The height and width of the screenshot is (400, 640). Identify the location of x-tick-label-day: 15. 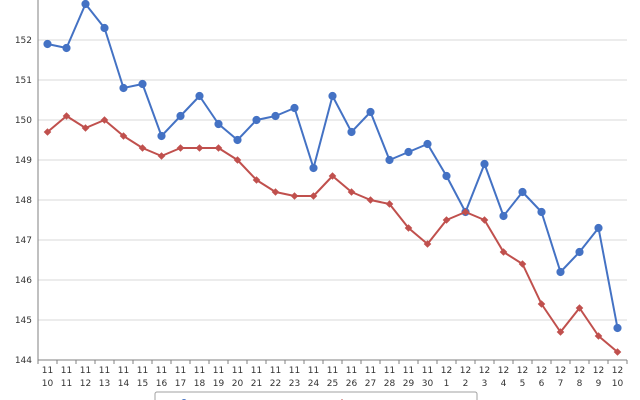
(142, 384).